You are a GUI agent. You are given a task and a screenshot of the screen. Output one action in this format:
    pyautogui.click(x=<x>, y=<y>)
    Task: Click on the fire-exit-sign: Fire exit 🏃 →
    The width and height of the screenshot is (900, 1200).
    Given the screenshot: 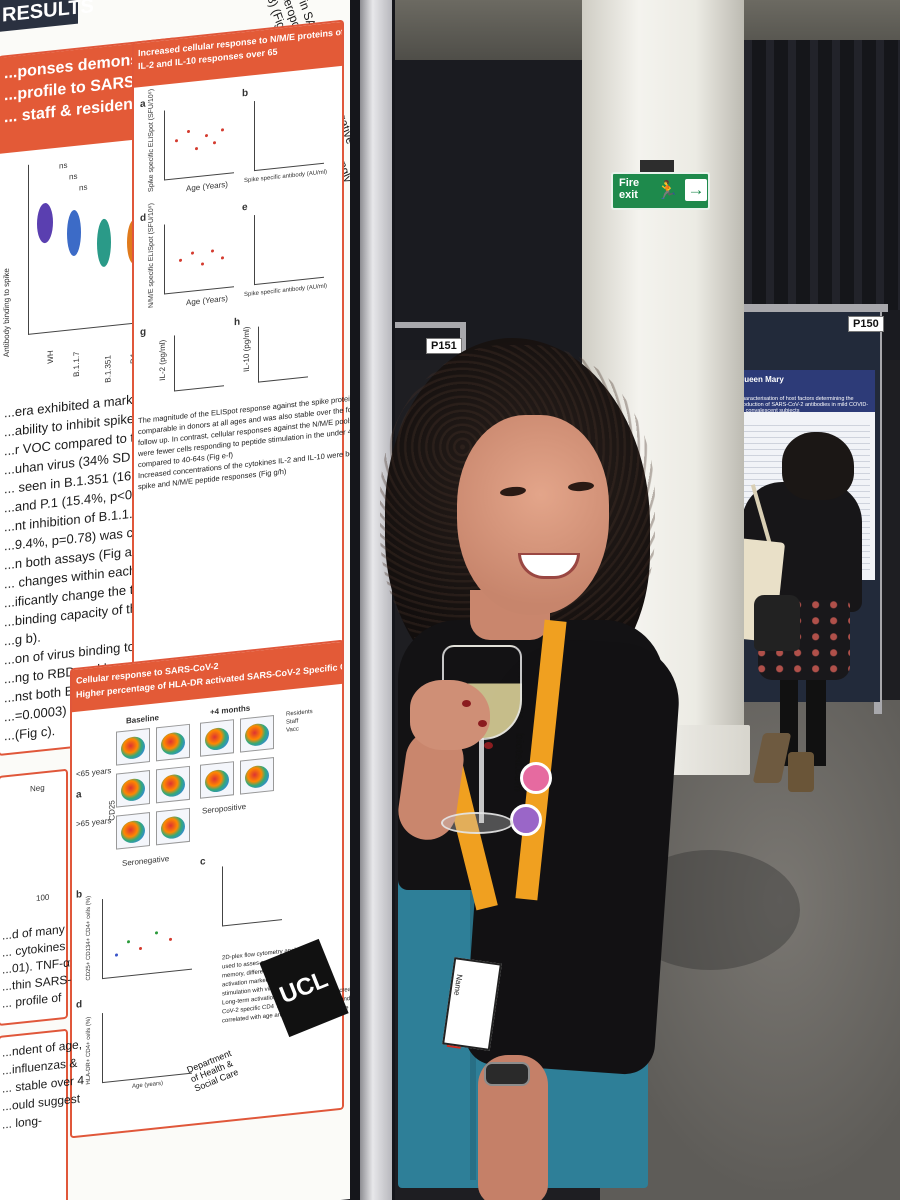 What is the action you would take?
    pyautogui.click(x=660, y=191)
    